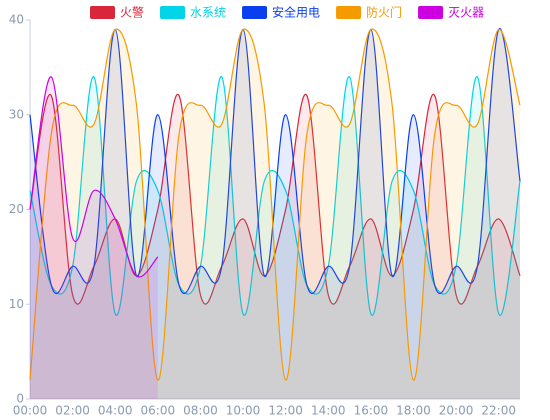 This screenshot has width=550, height=420. I want to click on legend-label: 安全用电, so click(296, 12).